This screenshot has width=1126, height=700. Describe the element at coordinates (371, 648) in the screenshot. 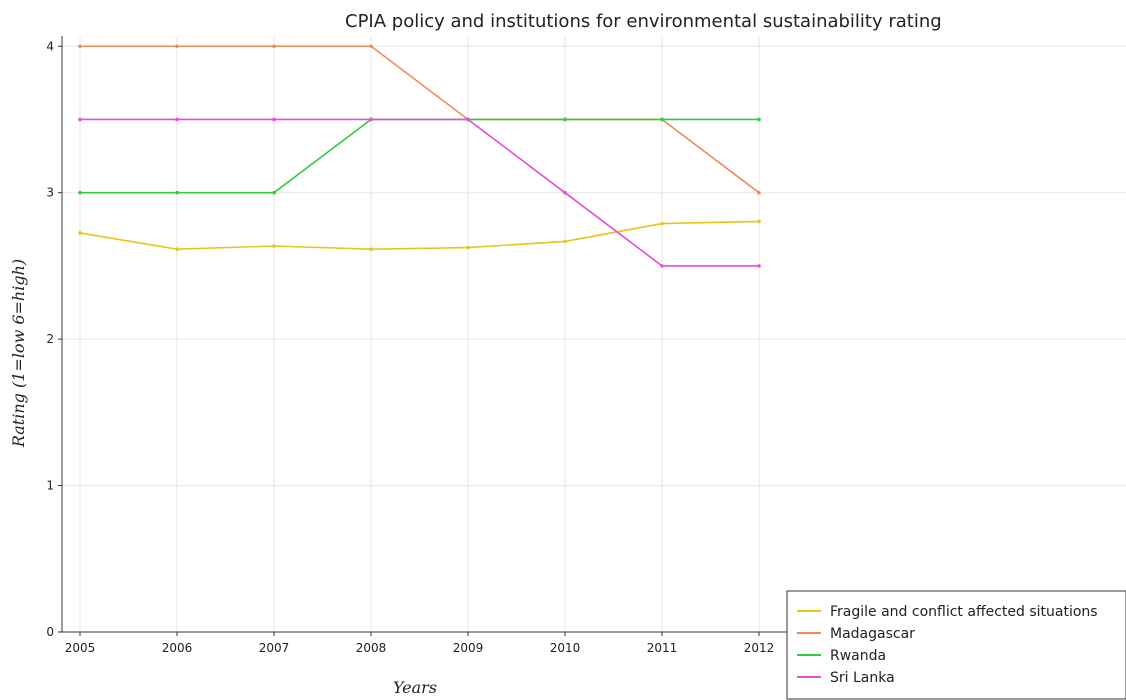

I see `x-tick-label: 2008` at that location.